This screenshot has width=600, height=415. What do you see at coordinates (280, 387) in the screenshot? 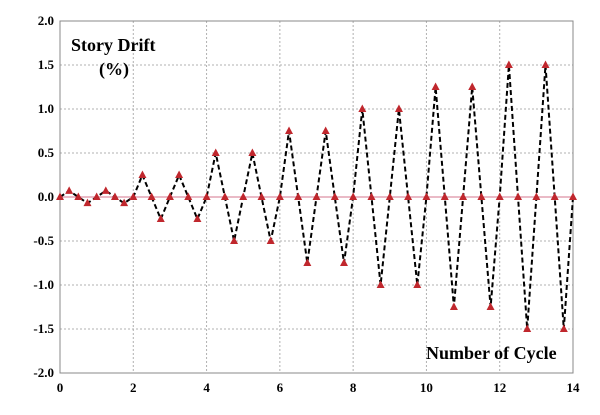
I see `x-tick-label: 6` at bounding box center [280, 387].